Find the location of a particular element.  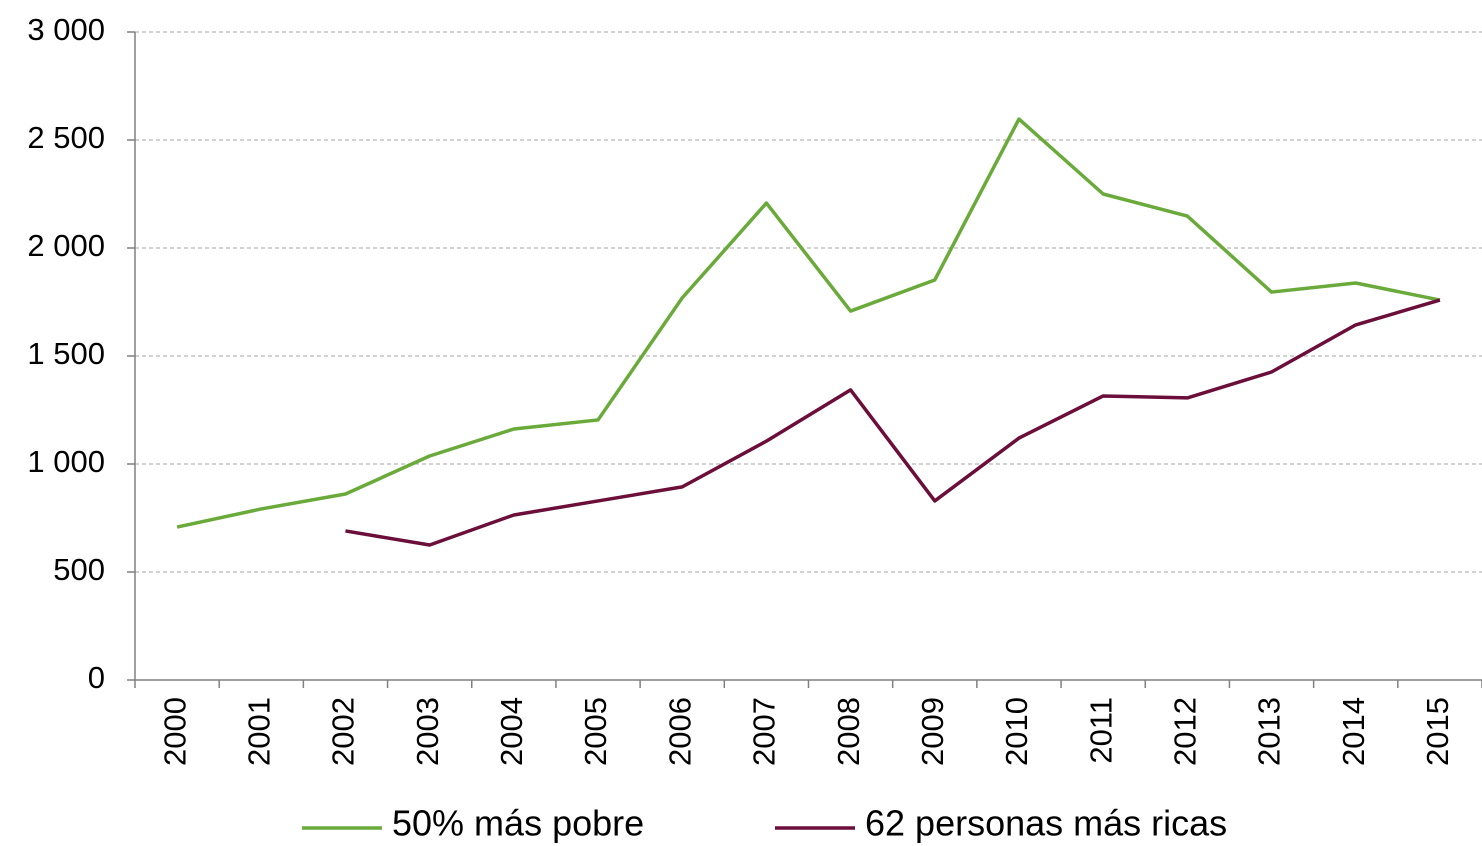

x-tick-label: 2005 is located at coordinates (595, 731).